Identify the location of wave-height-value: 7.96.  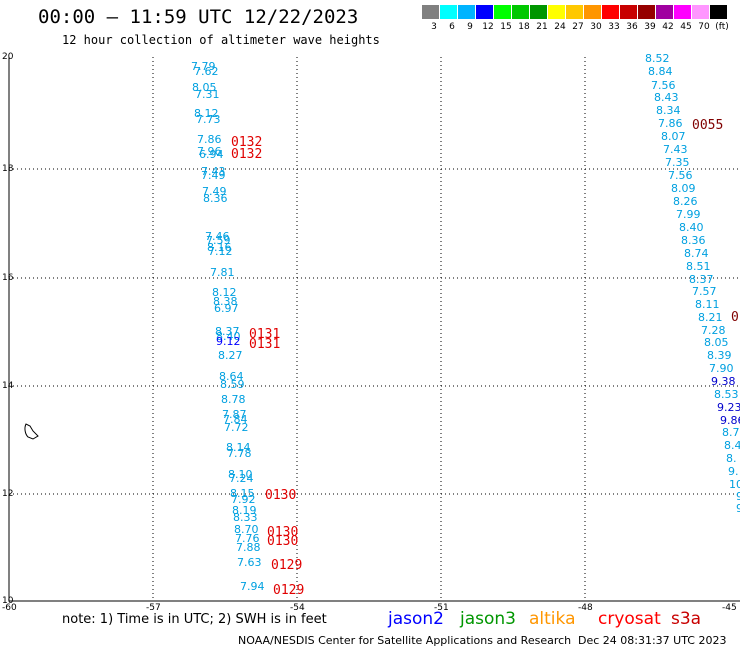
(209, 151).